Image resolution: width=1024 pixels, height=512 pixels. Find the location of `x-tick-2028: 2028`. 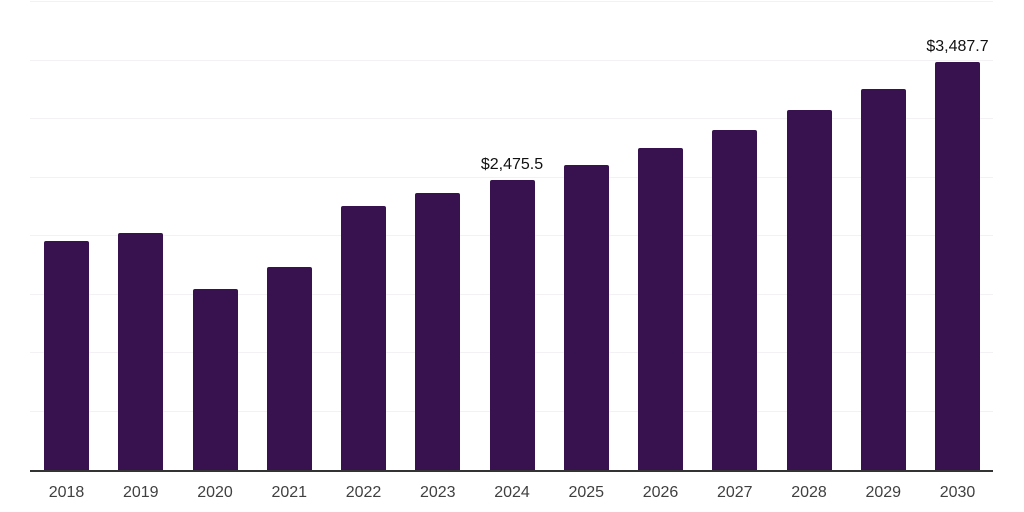

x-tick-2028: 2028 is located at coordinates (809, 492).